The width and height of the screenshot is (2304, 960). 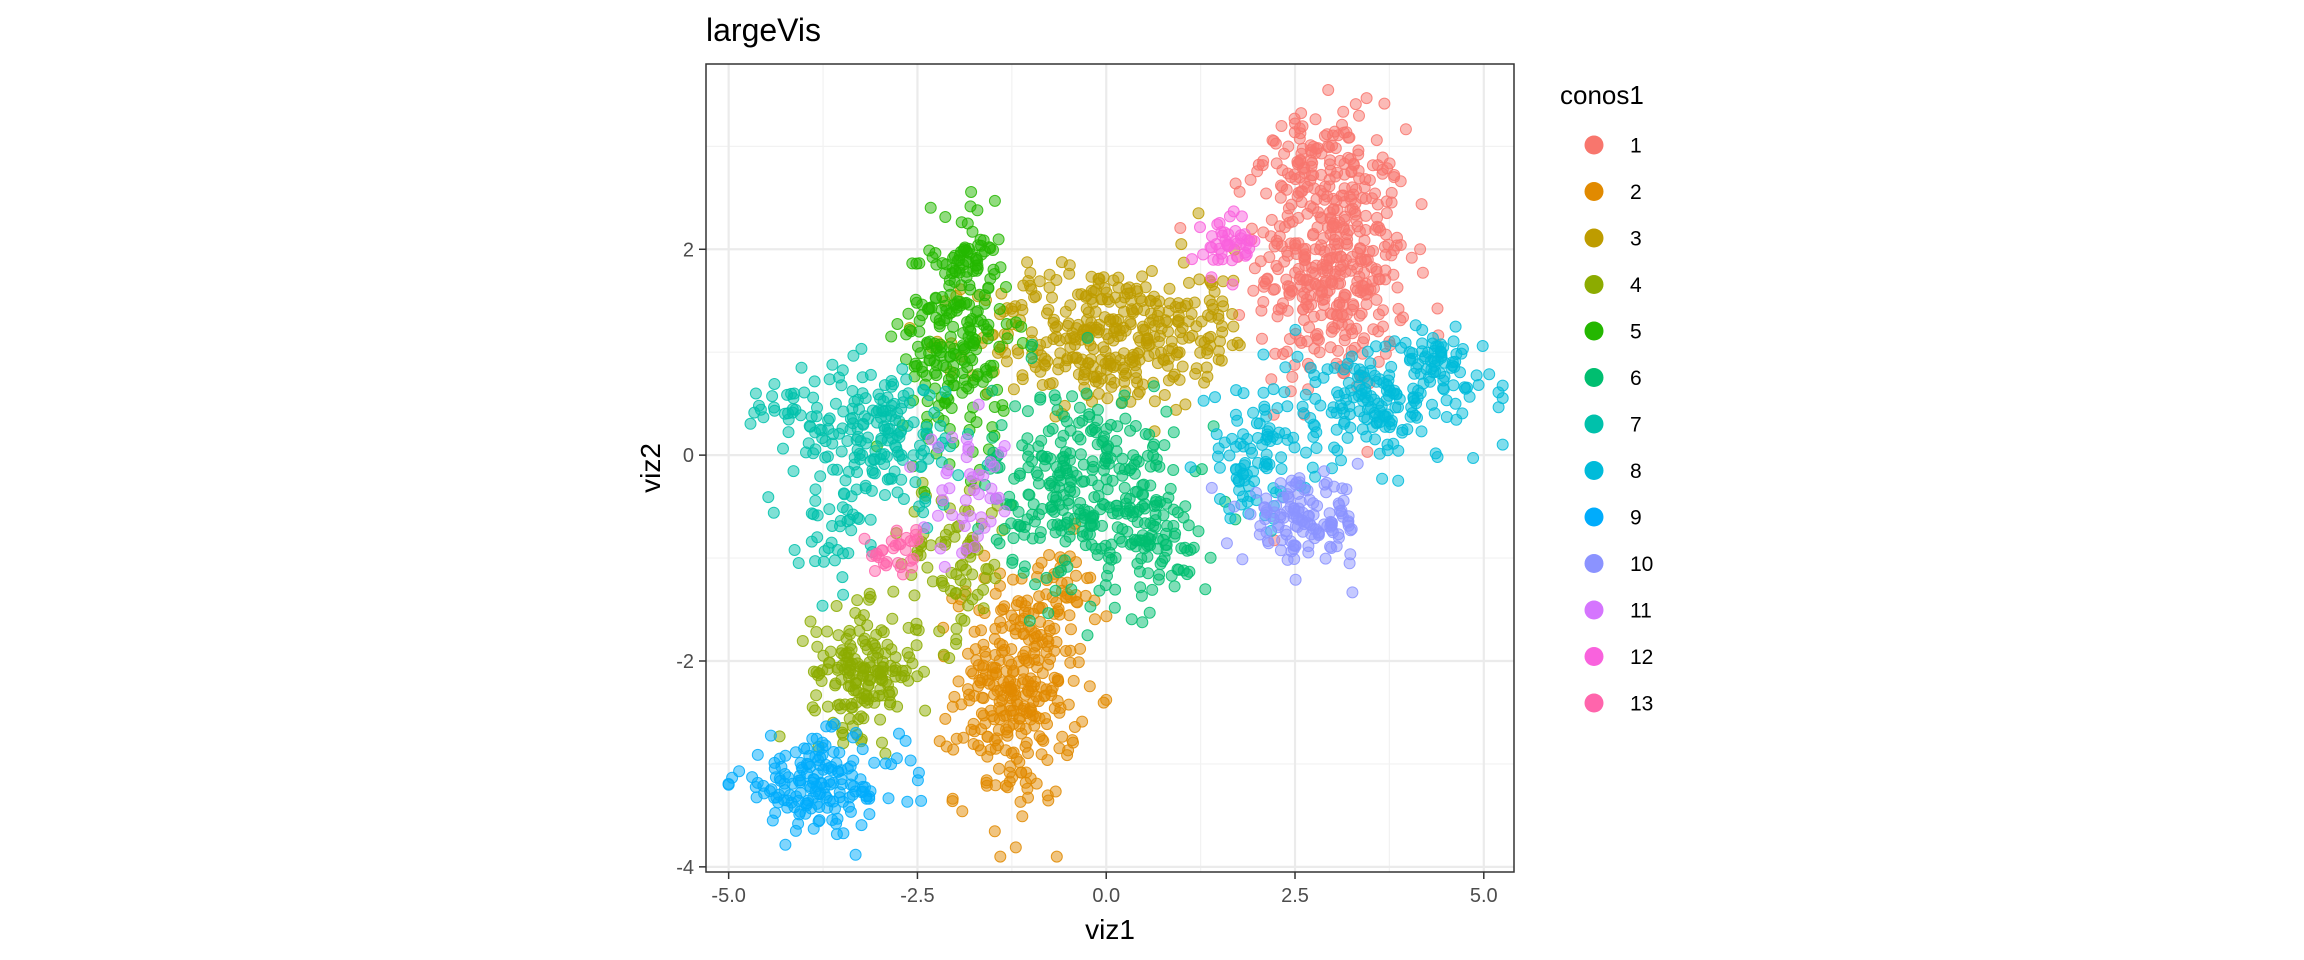 What do you see at coordinates (1636, 239) in the screenshot?
I see `legend-label-3: 3` at bounding box center [1636, 239].